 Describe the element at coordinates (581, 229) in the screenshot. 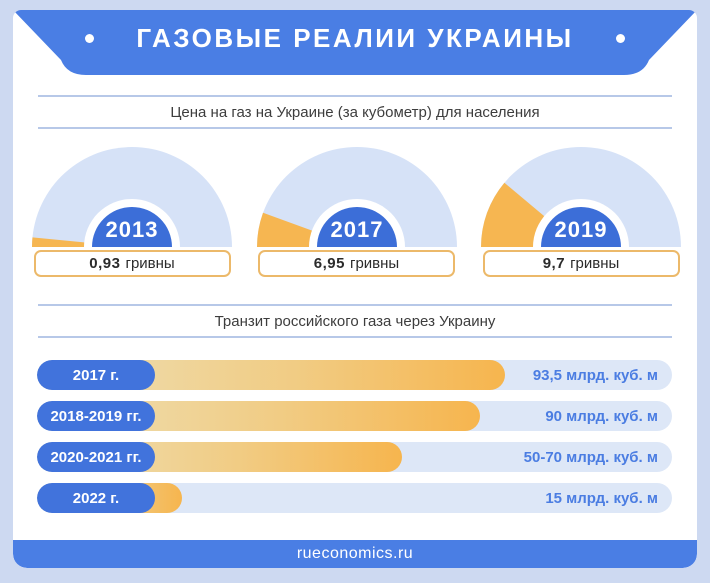

I see `gauge-year-label: 2019` at that location.